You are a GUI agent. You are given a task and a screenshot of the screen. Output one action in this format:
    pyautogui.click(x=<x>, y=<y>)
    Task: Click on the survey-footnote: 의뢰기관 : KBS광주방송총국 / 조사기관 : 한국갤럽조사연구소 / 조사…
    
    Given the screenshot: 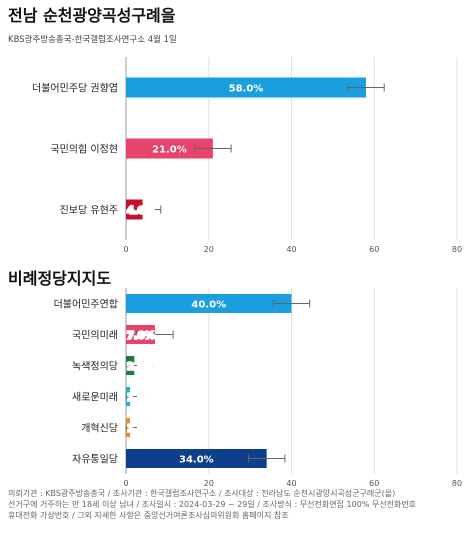 What is the action you would take?
    pyautogui.click(x=238, y=504)
    